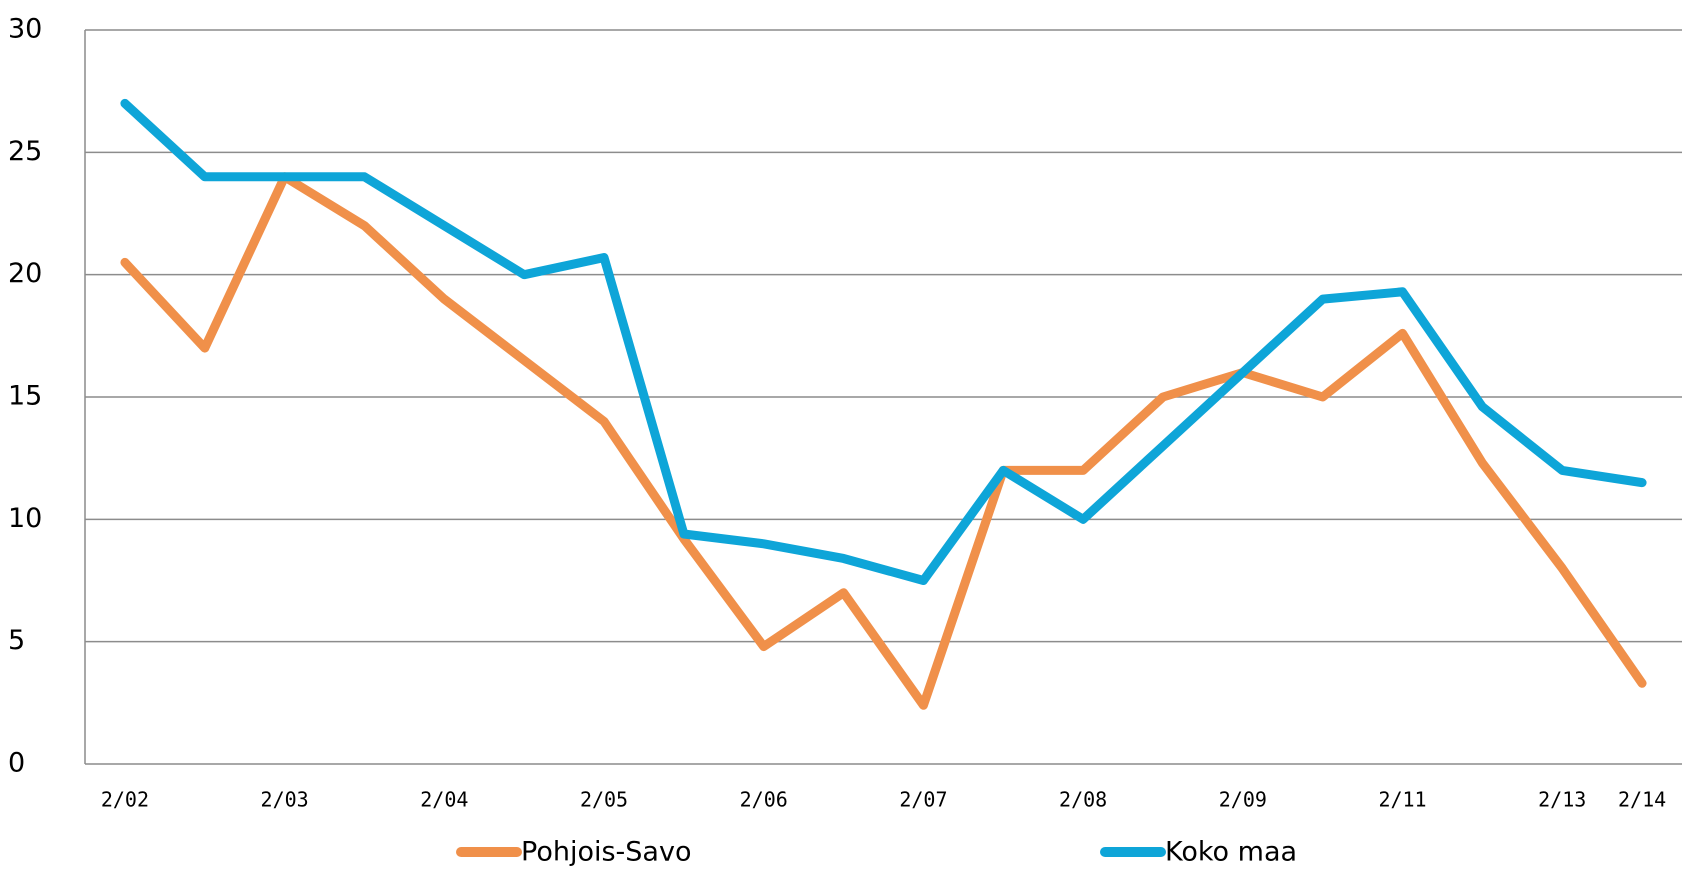  What do you see at coordinates (25, 29) in the screenshot?
I see `y-tick-label: 30` at bounding box center [25, 29].